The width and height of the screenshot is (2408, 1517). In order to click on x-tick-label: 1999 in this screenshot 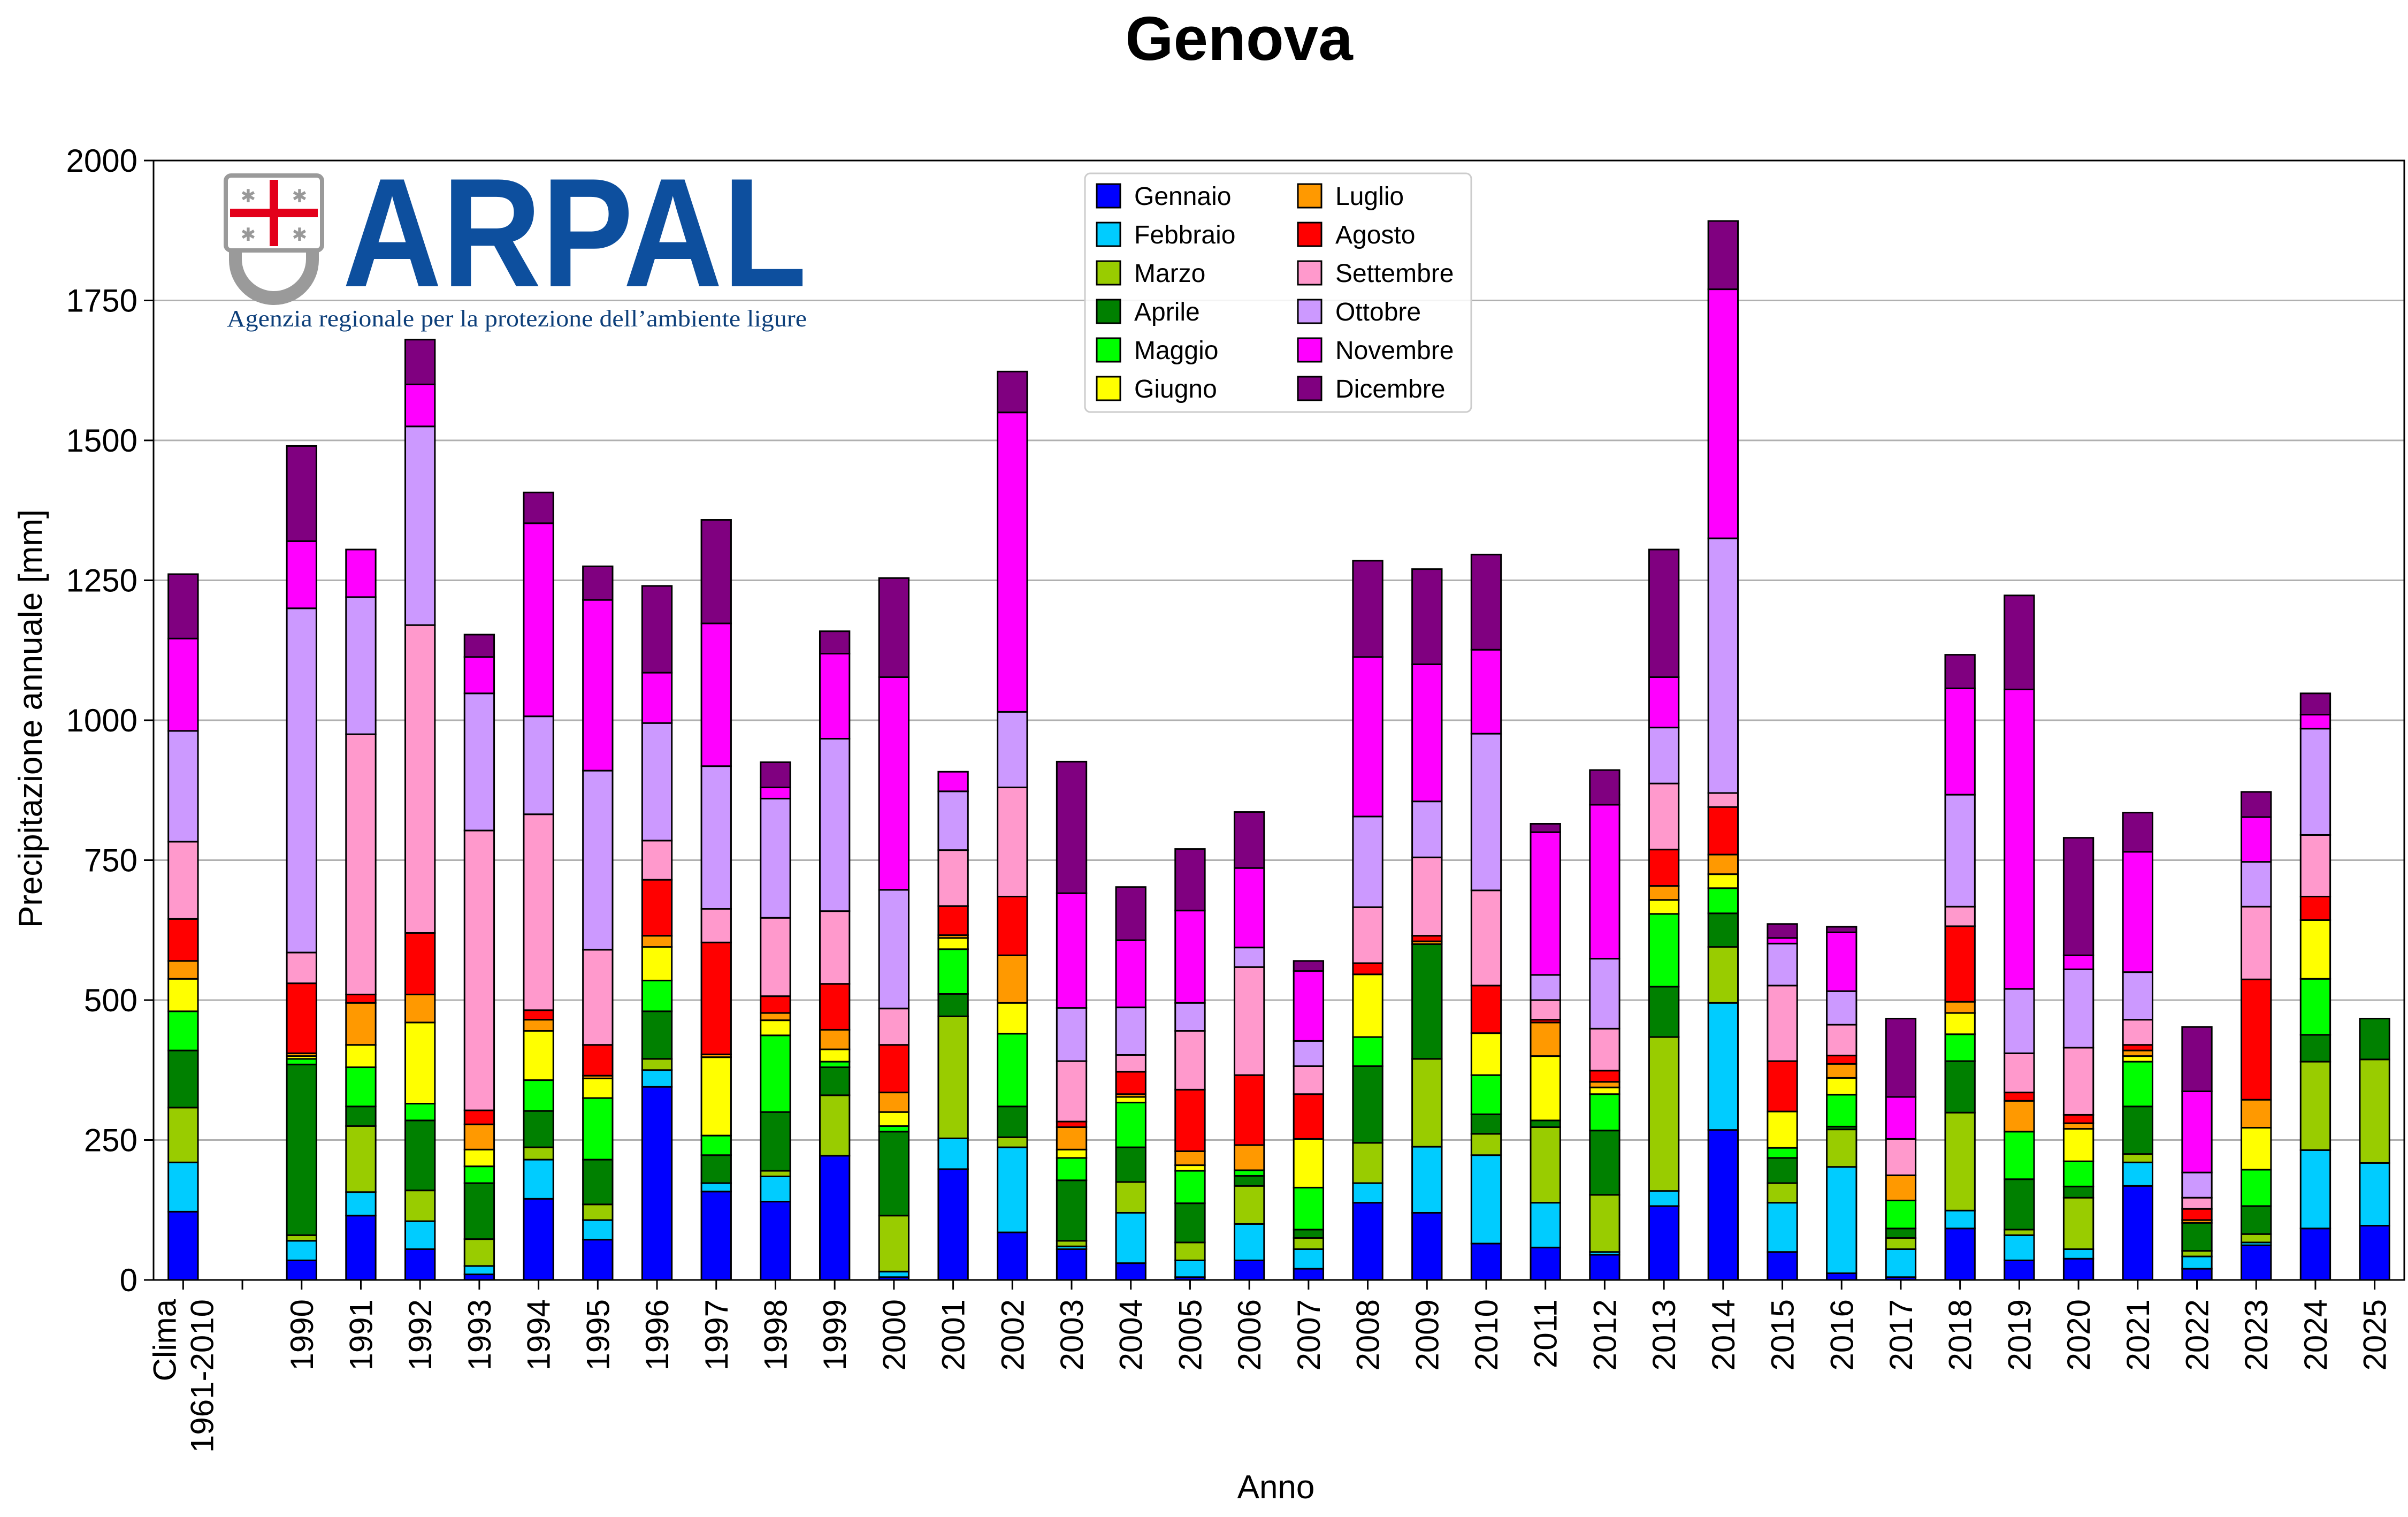, I will do `click(835, 1334)`.